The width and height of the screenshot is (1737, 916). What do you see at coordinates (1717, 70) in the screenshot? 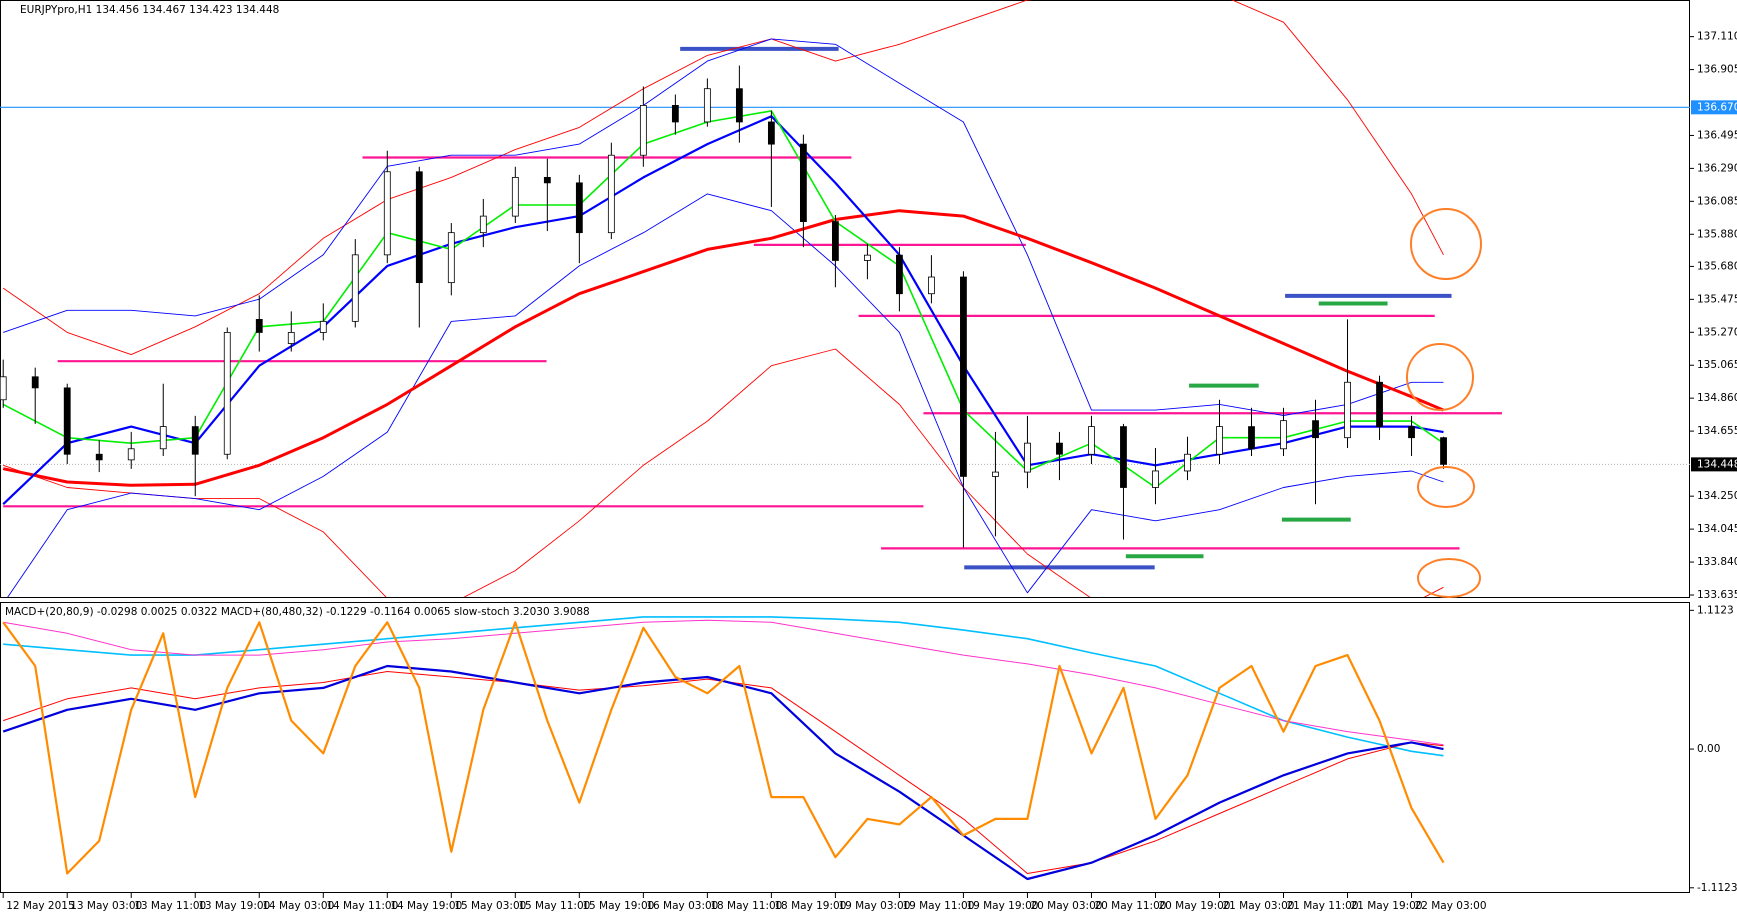
I see `y-tick-label: 136.905` at bounding box center [1717, 70].